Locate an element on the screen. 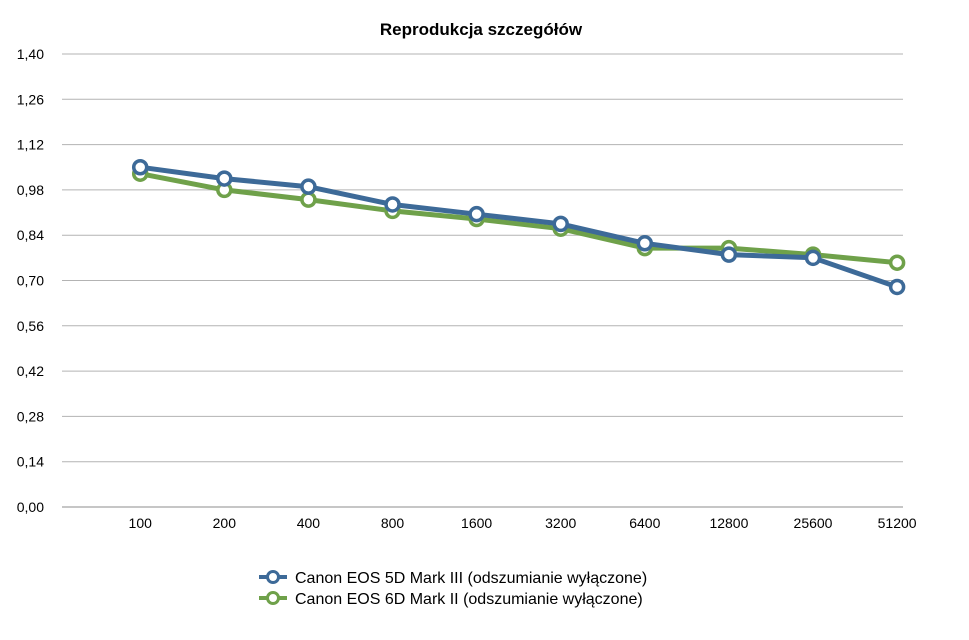  x-tick-label: 200 is located at coordinates (225, 523).